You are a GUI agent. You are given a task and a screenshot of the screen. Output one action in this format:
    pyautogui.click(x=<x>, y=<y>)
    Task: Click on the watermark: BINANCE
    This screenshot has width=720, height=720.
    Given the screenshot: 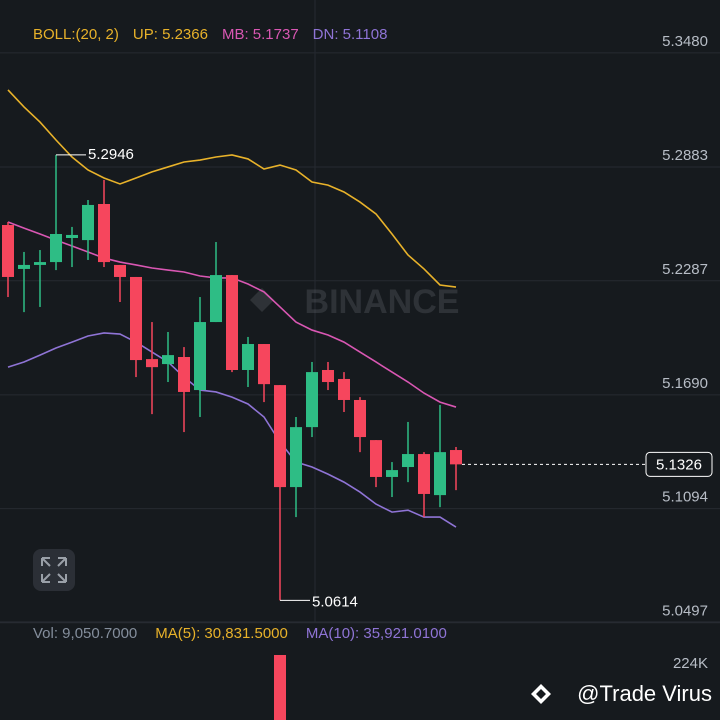 What is the action you would take?
    pyautogui.click(x=354, y=302)
    